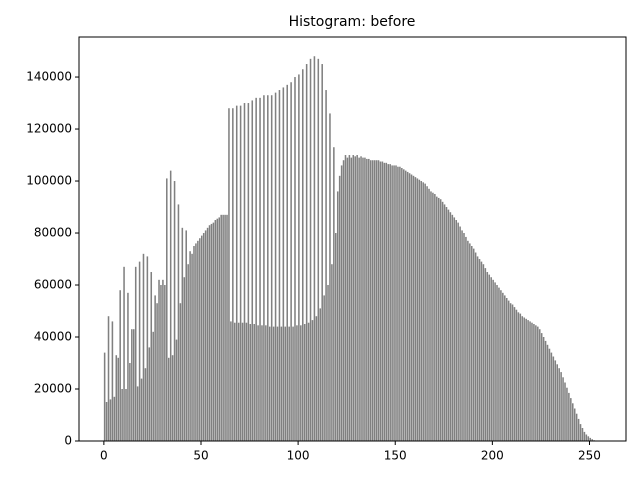 The height and width of the screenshot is (480, 640). What do you see at coordinates (68, 441) in the screenshot?
I see `y-tick-label: 0` at bounding box center [68, 441].